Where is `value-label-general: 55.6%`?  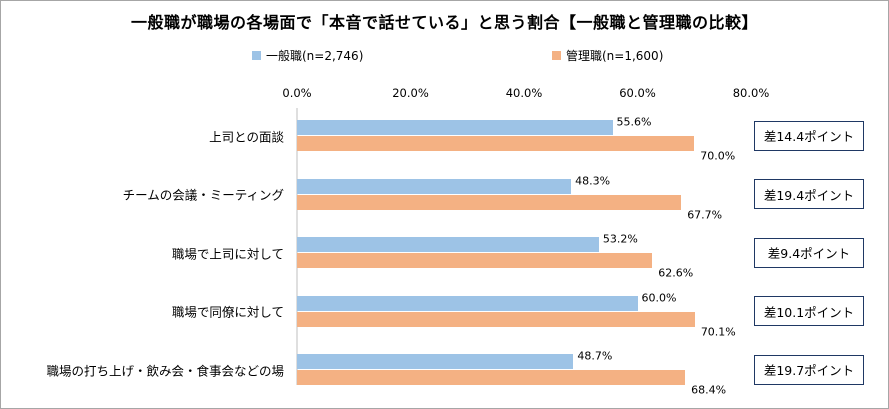 value-label-general: 55.6% is located at coordinates (634, 122).